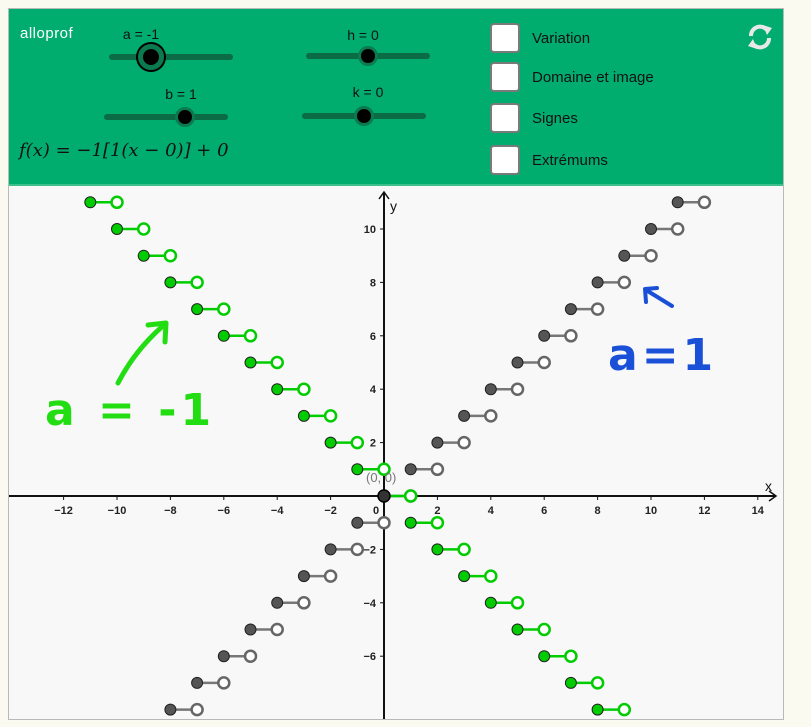  What do you see at coordinates (184, 117) in the screenshot?
I see `slider-b-handle` at bounding box center [184, 117].